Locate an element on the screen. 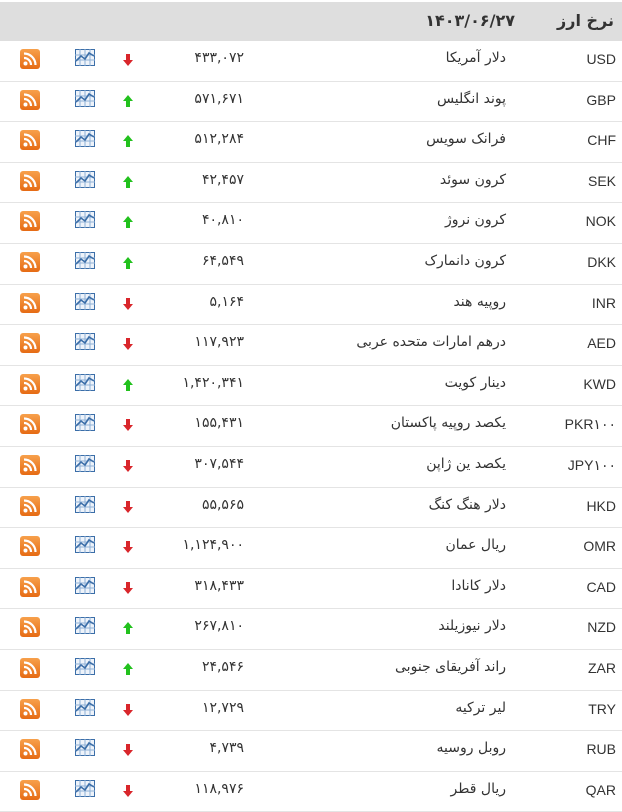 This screenshot has width=622, height=812. currency-rate: ۴,۷۳۹ is located at coordinates (226, 748).